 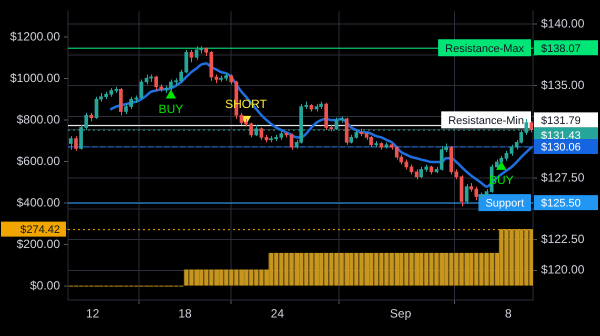 I want to click on y-tick-label: $1000.00, so click(x=35, y=77).